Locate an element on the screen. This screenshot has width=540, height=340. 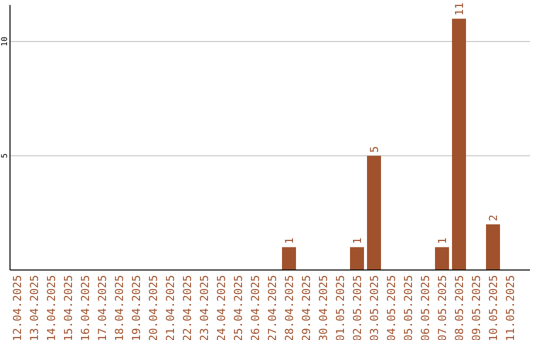
x-tick-label: 15.04.2025 is located at coordinates (68, 307).